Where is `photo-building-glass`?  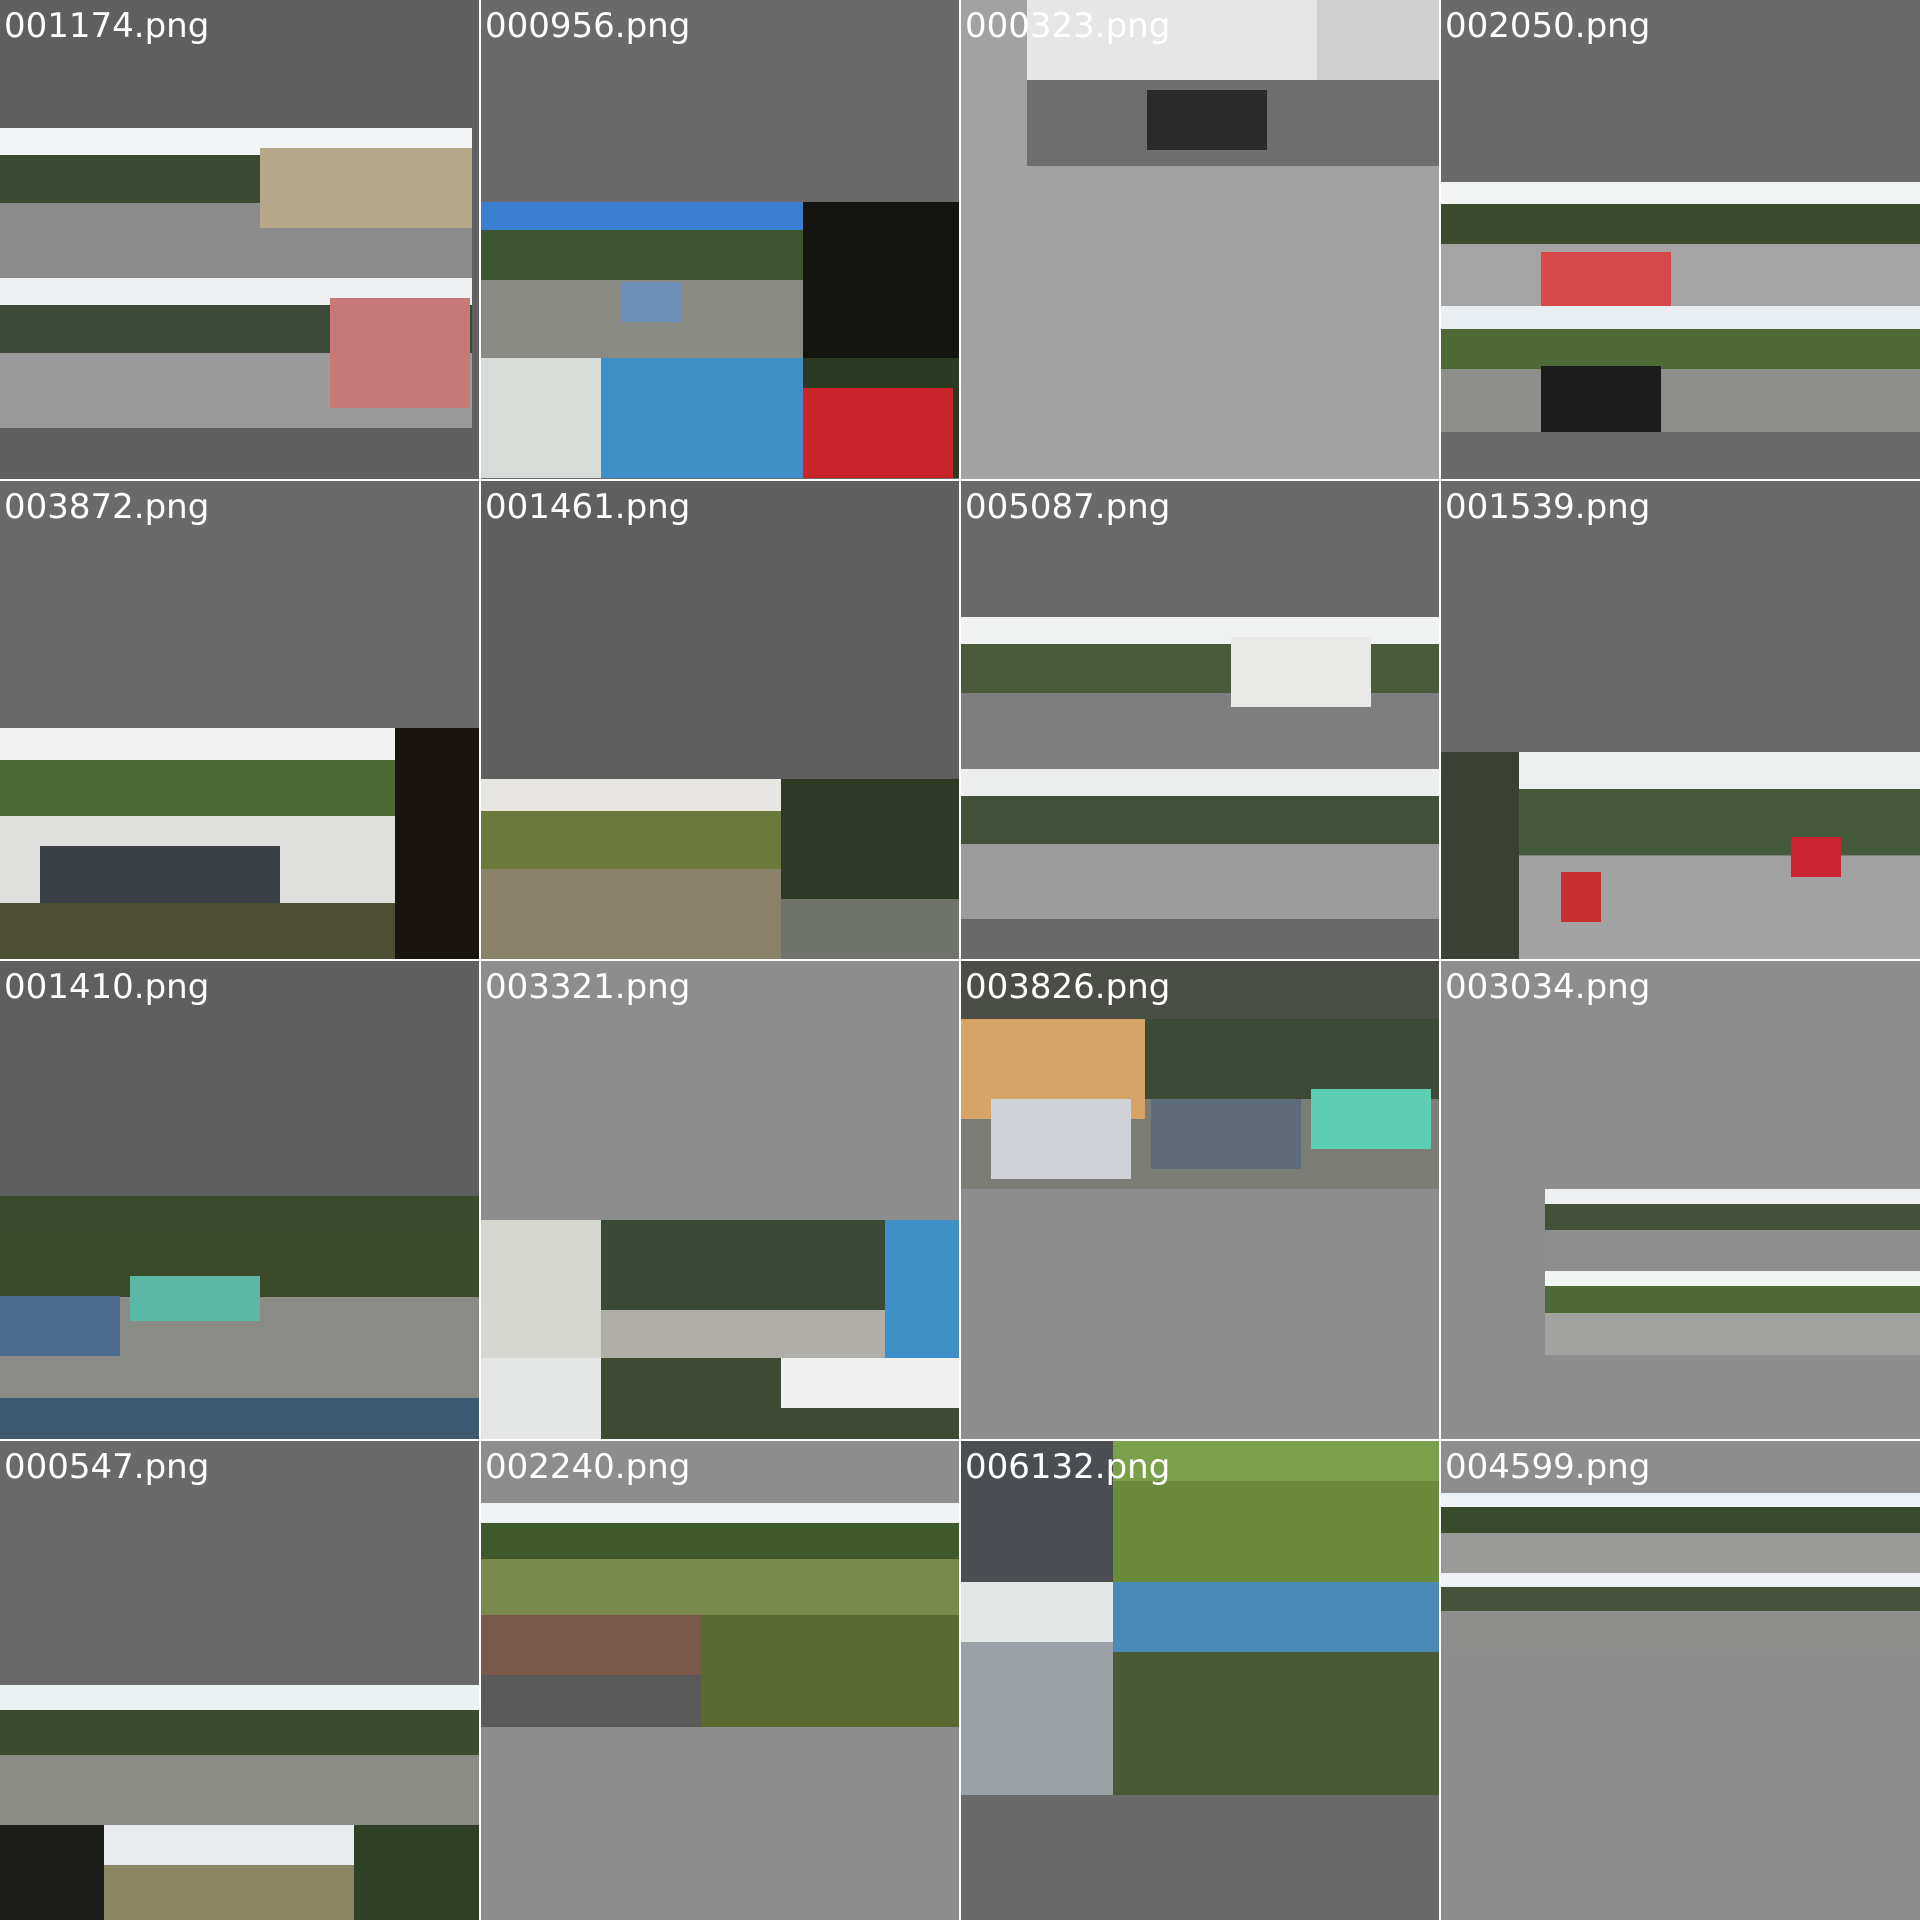
photo-building-glass is located at coordinates (720, 1289).